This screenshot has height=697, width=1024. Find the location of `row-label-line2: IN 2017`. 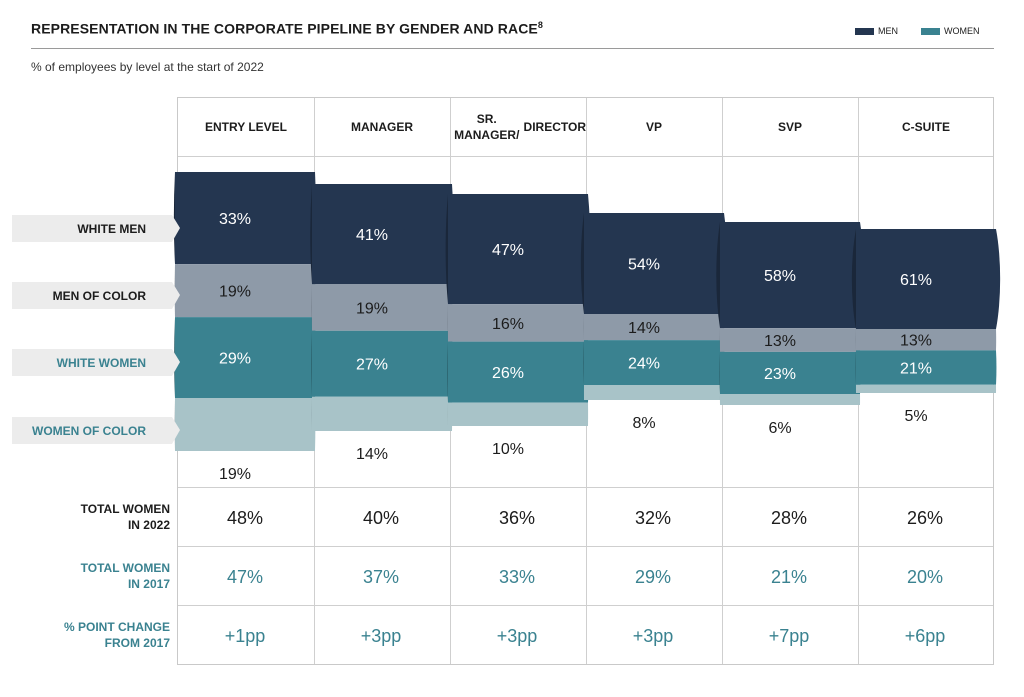

row-label-line2: IN 2017 is located at coordinates (148, 584).